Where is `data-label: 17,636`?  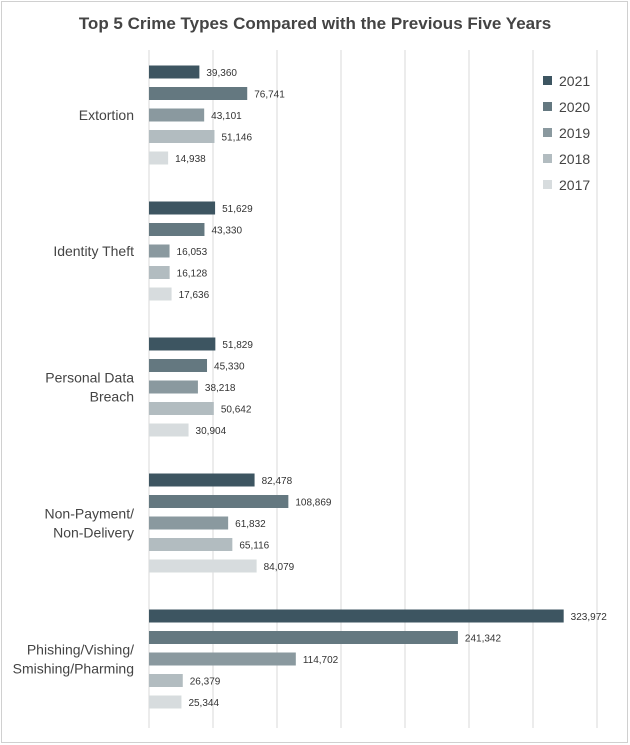 data-label: 17,636 is located at coordinates (194, 295).